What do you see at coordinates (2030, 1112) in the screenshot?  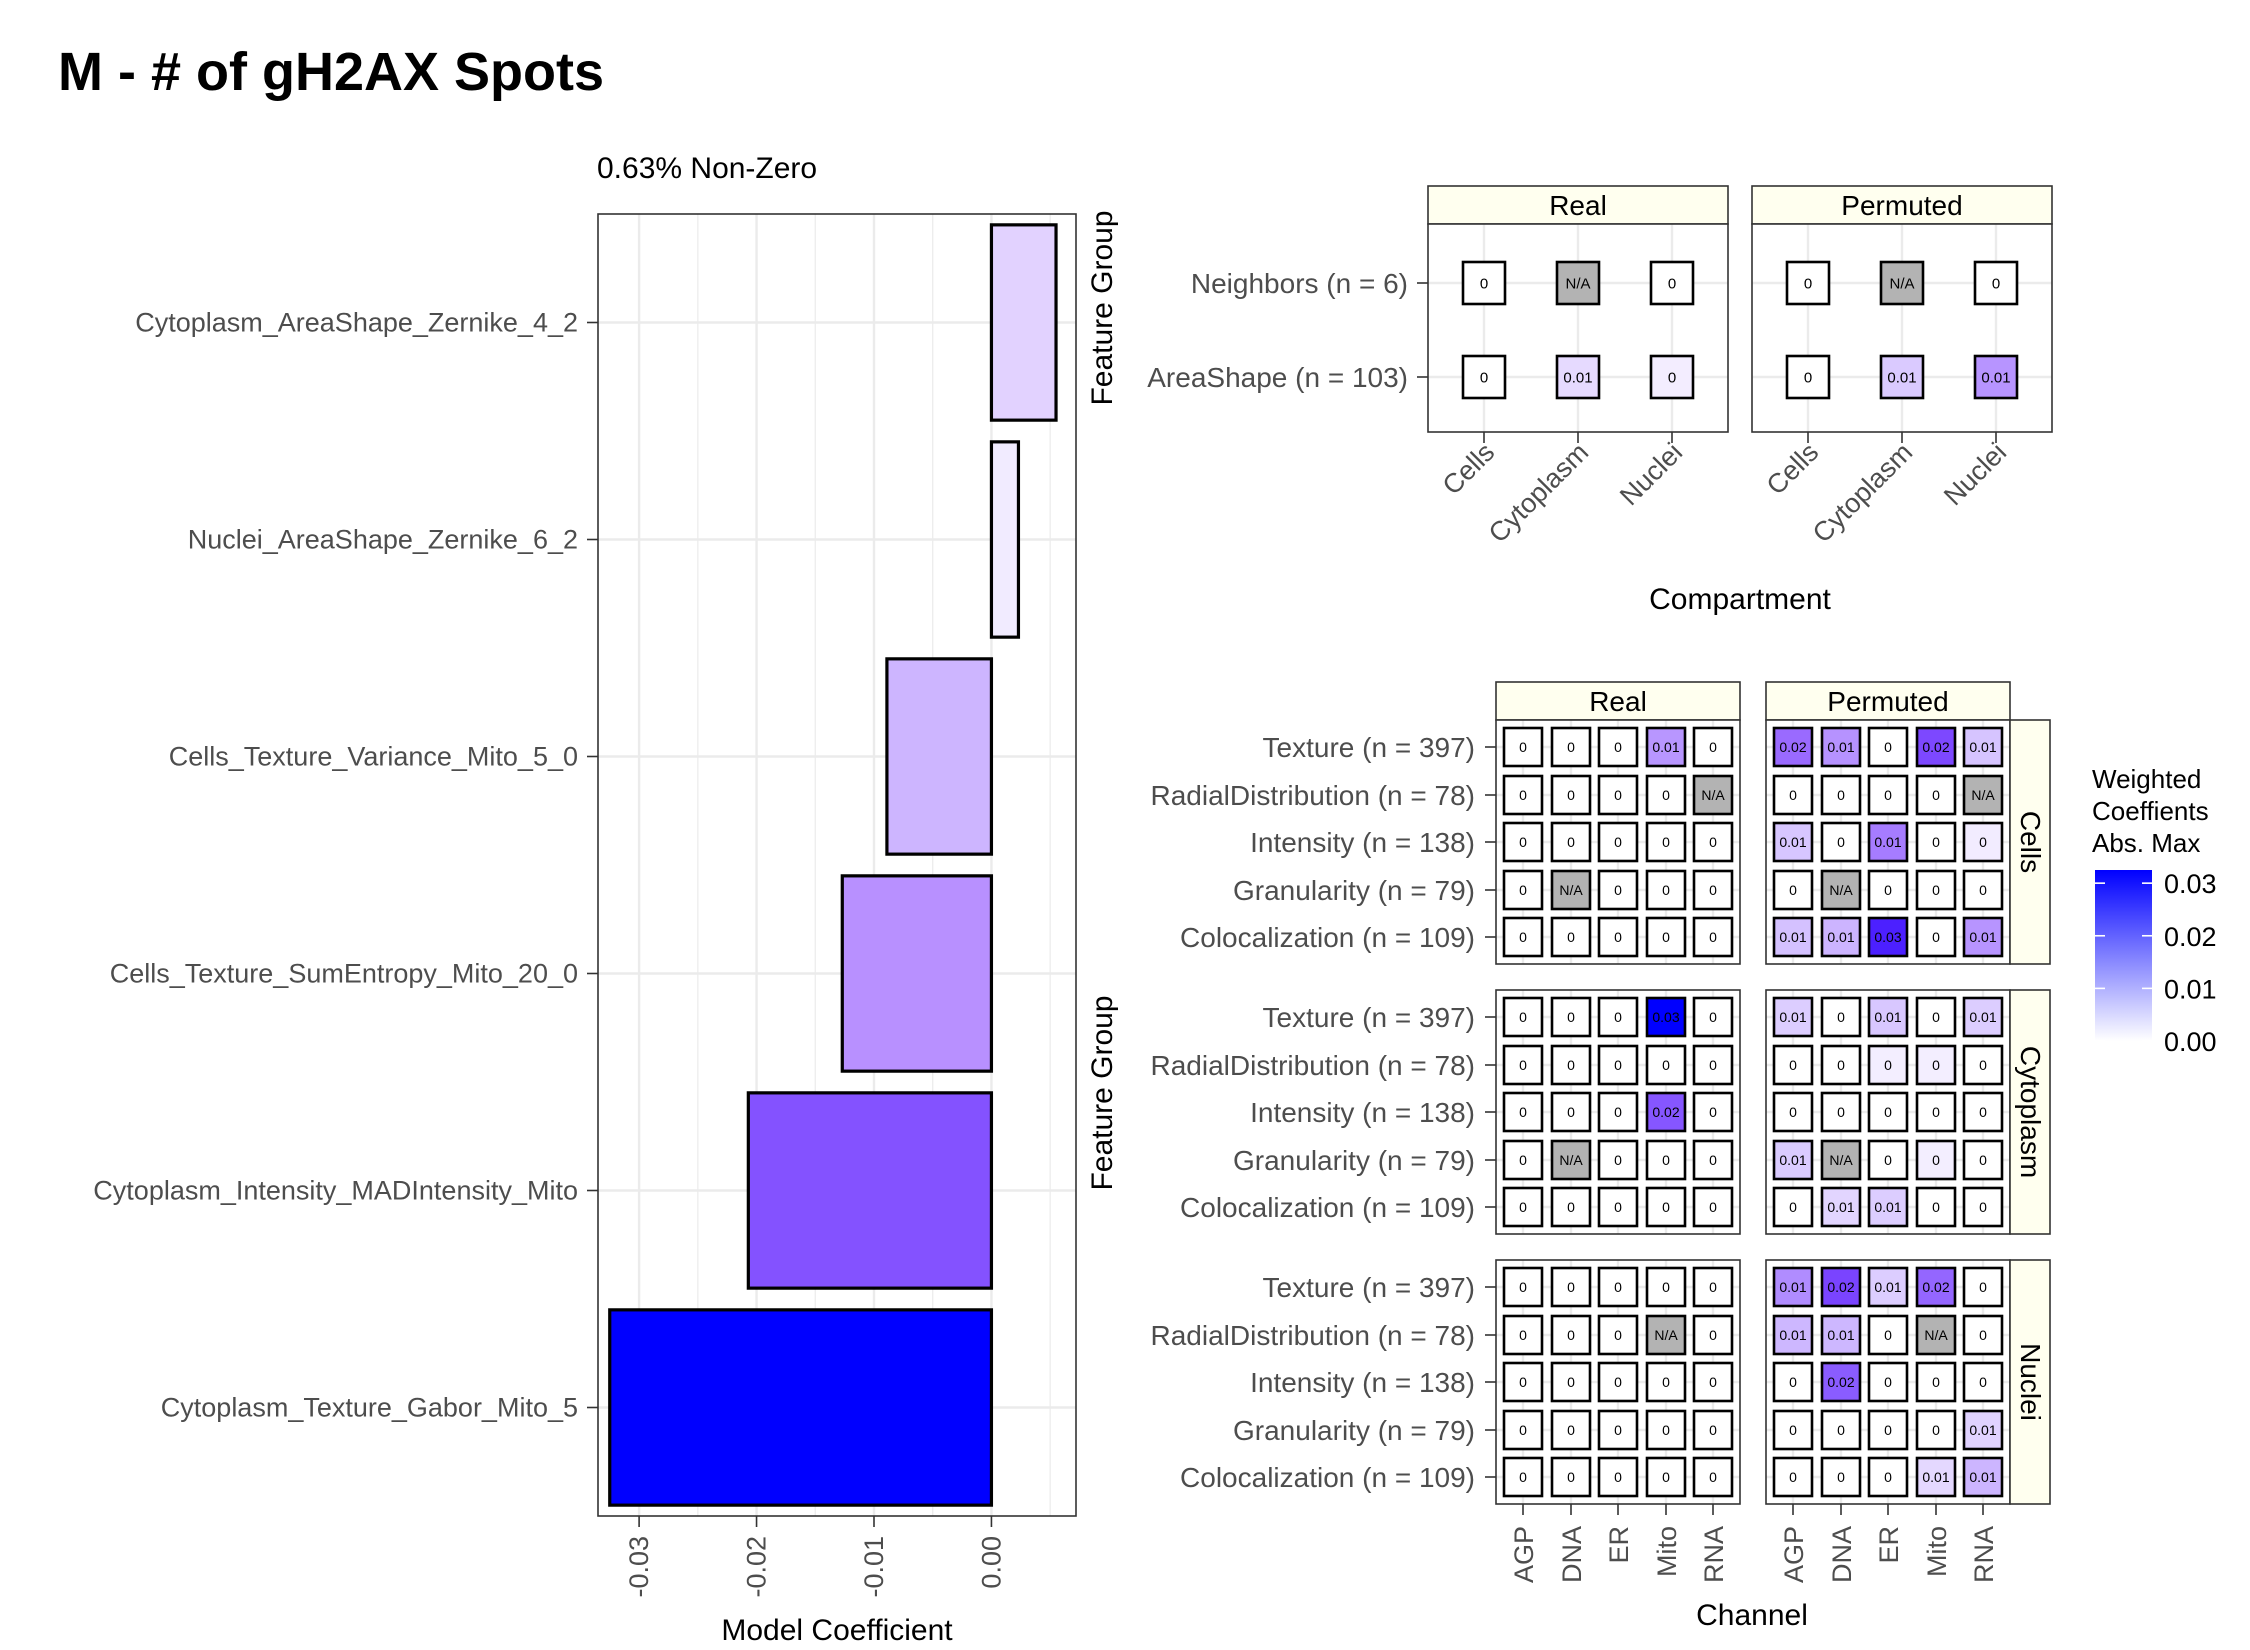 I see `facet-strip` at bounding box center [2030, 1112].